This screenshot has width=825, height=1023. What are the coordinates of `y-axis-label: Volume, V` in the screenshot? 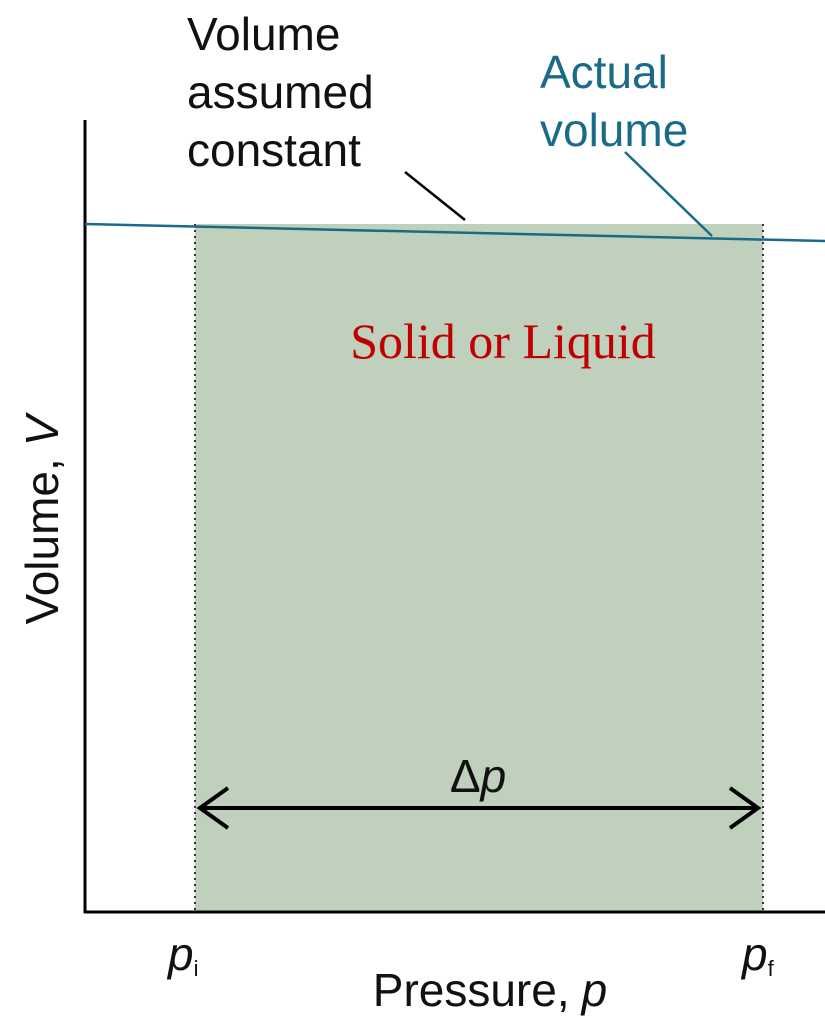 It's located at (42, 517).